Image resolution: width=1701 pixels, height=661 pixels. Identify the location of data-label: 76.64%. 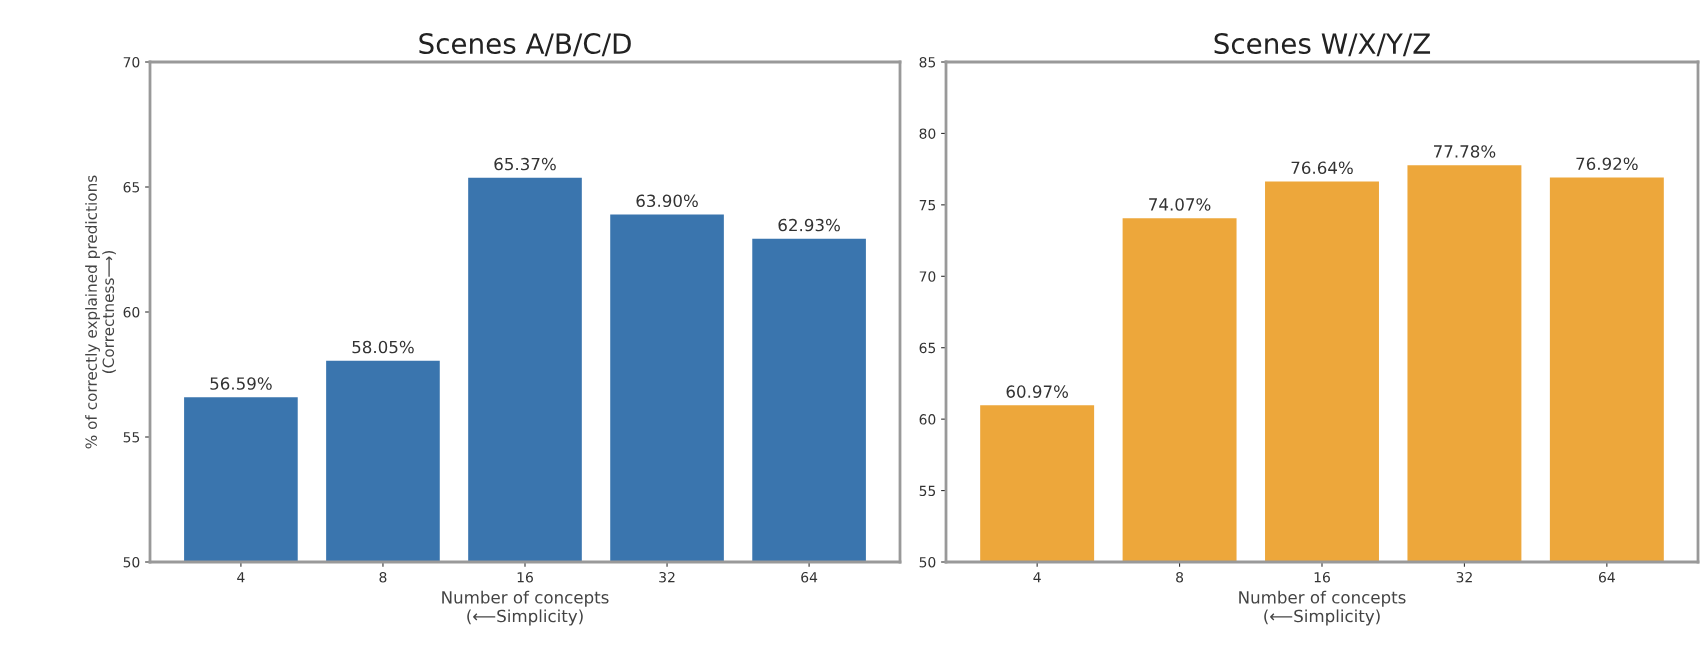
(1322, 168).